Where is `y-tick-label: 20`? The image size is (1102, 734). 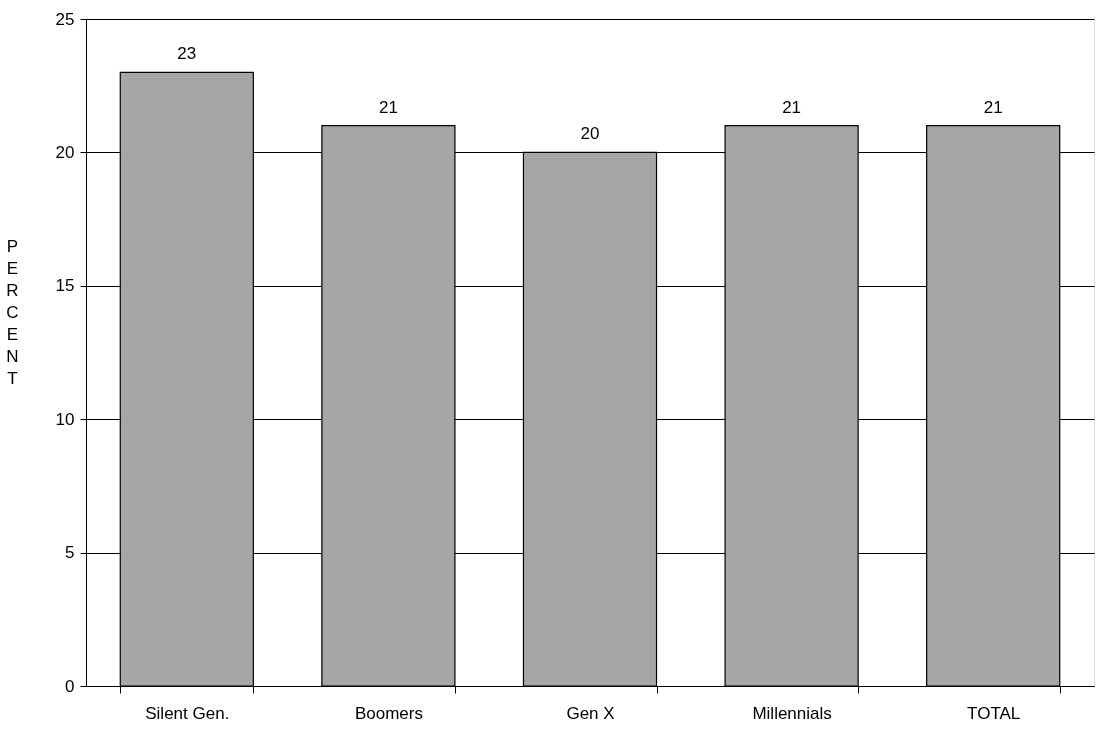
y-tick-label: 20 is located at coordinates (65, 152).